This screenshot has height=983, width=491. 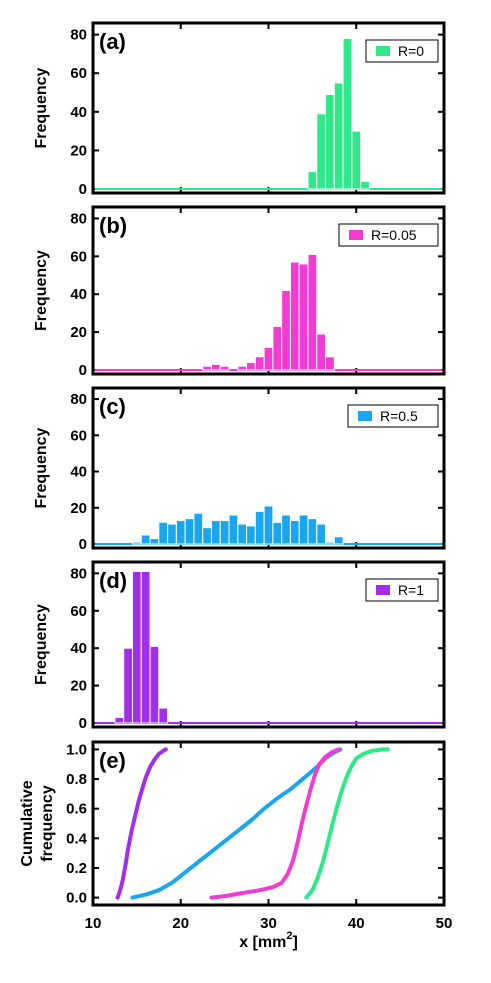 What do you see at coordinates (76, 749) in the screenshot?
I see `y-tick-label: 1.0` at bounding box center [76, 749].